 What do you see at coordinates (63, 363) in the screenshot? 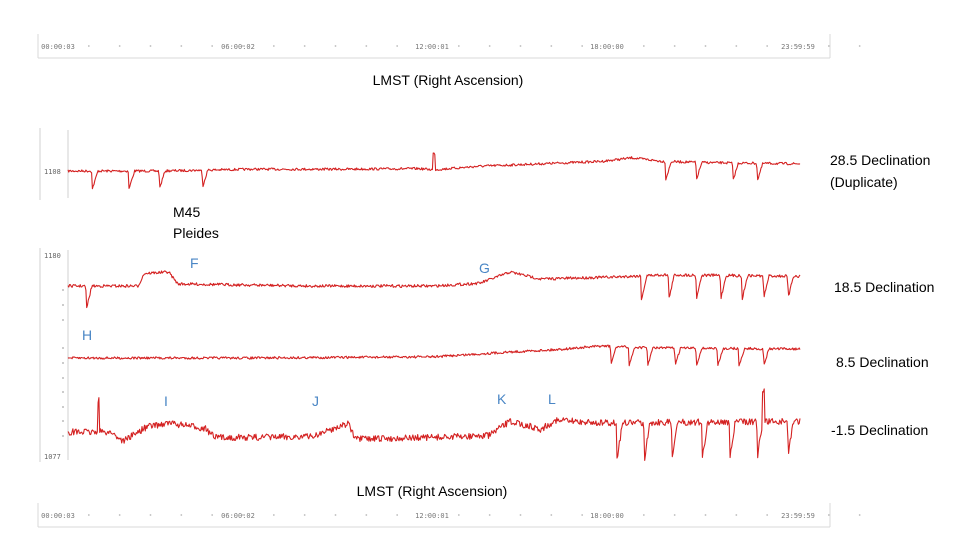
I see `left-minor-ticks` at bounding box center [63, 363].